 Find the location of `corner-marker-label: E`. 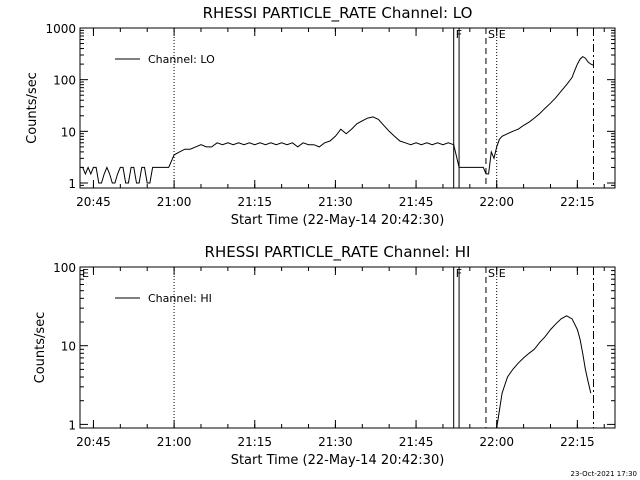

corner-marker-label: E is located at coordinates (85, 273).